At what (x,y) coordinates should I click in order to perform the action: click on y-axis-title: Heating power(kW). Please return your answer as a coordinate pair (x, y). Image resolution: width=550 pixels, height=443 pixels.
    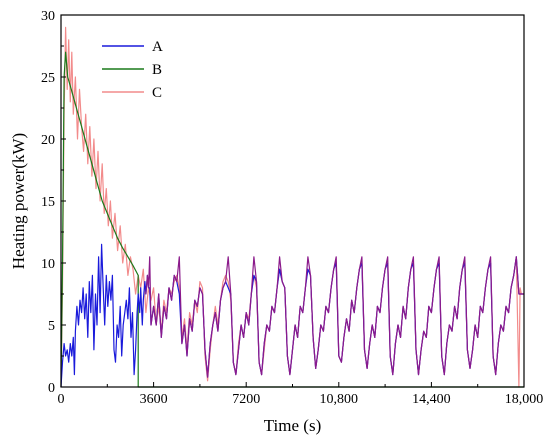
    Looking at the image, I should click on (18, 201).